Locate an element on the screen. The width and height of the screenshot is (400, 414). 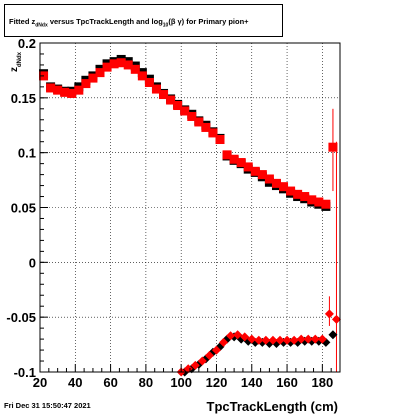
x-tick-label: 180 is located at coordinates (323, 382).